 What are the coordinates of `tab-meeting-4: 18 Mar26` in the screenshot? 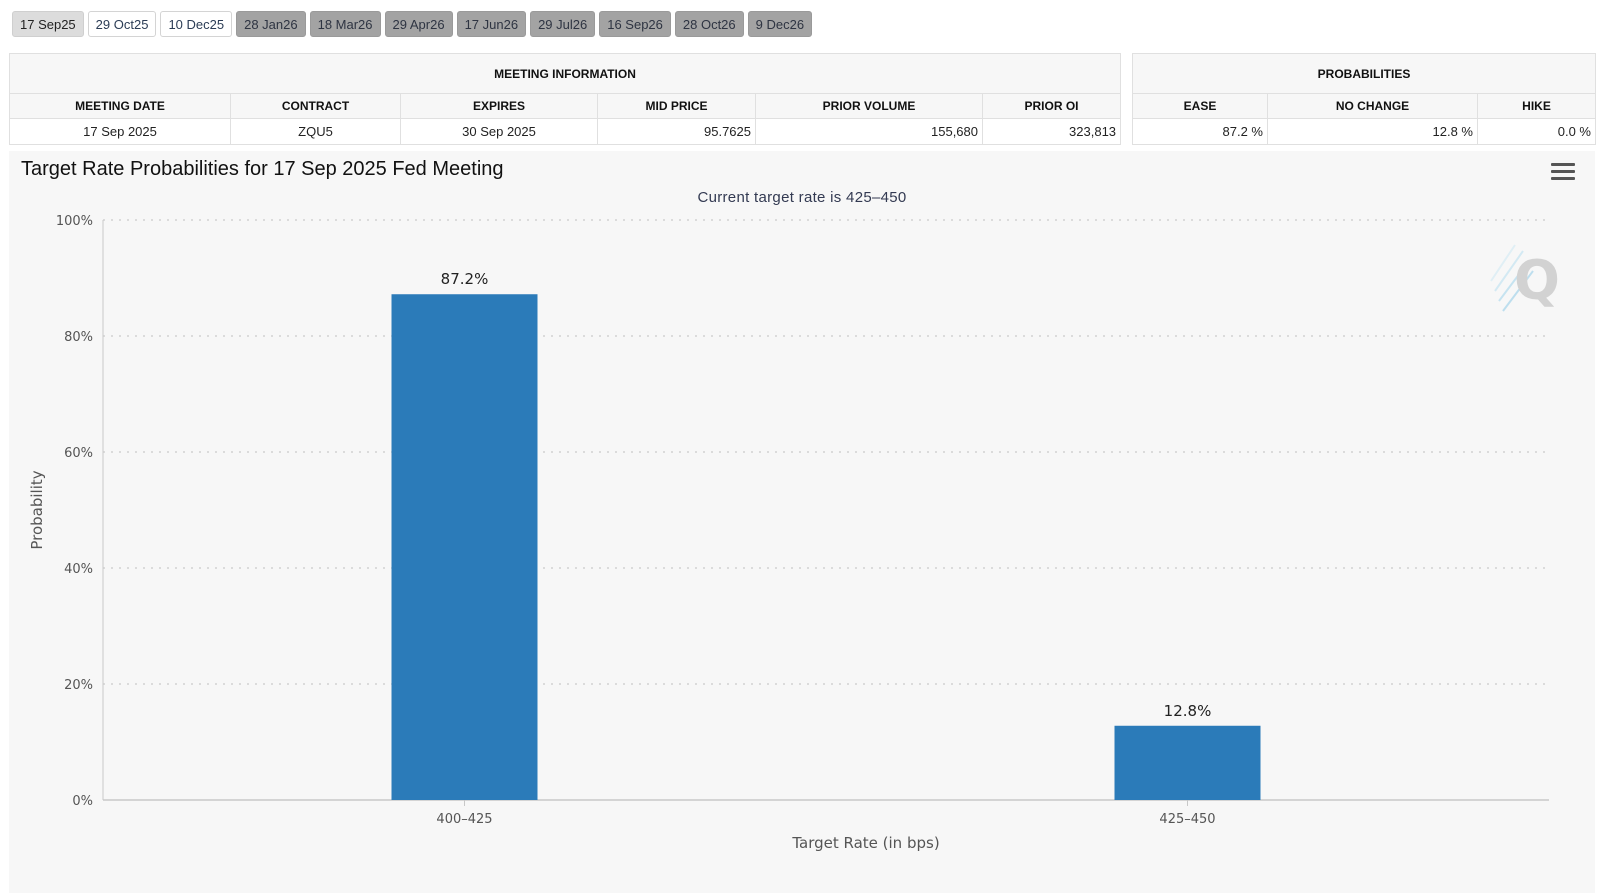 It's located at (345, 24).